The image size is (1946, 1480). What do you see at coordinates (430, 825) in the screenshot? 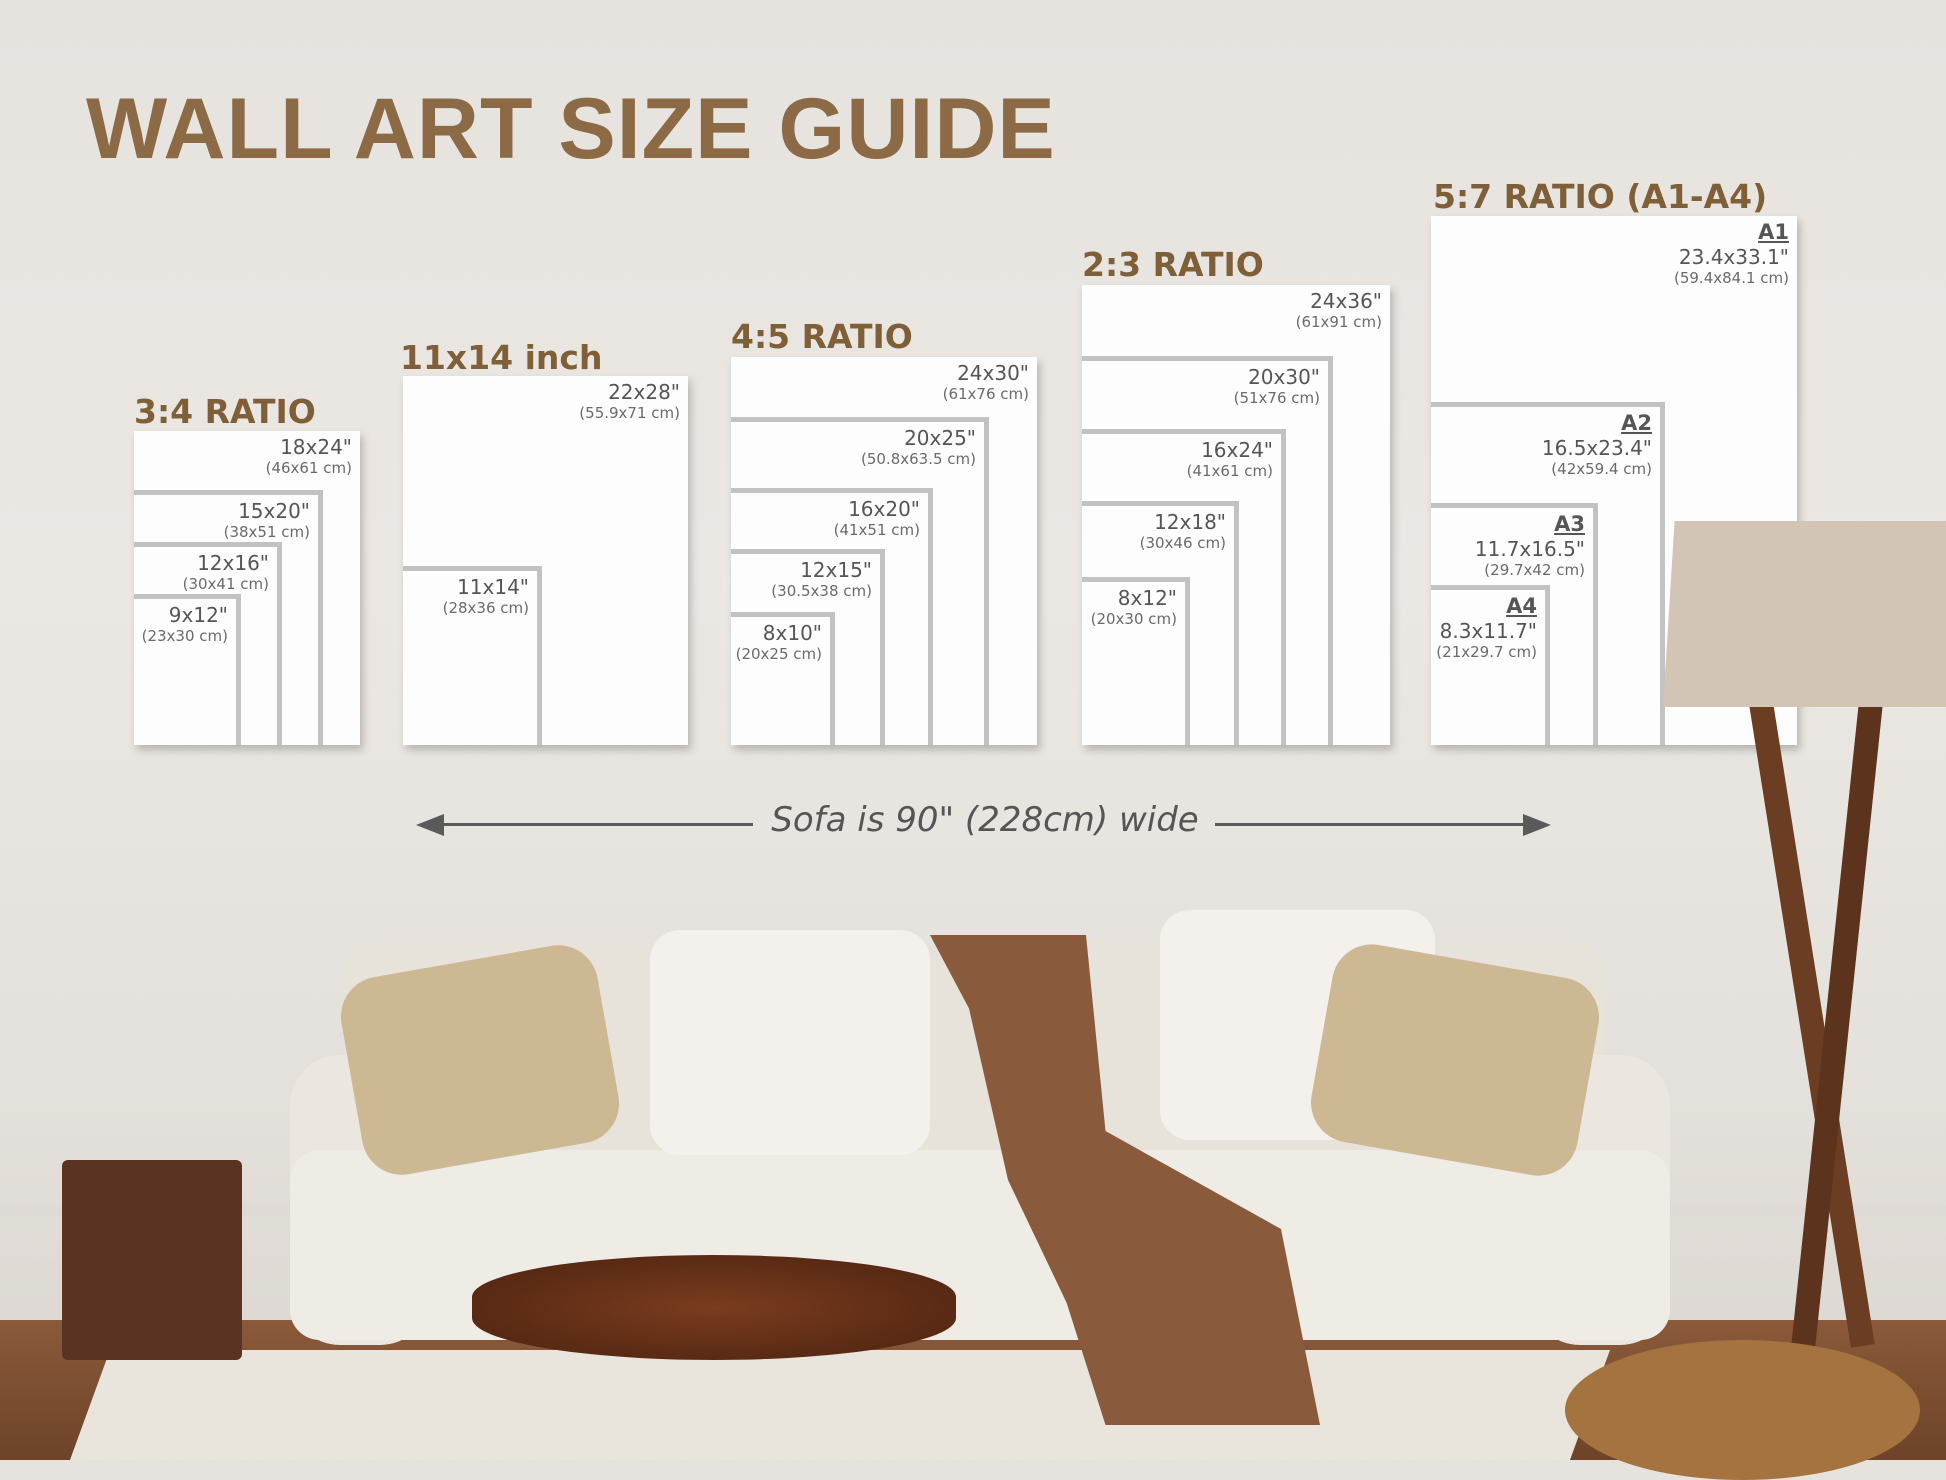
I see `arrow-left-head-icon` at bounding box center [430, 825].